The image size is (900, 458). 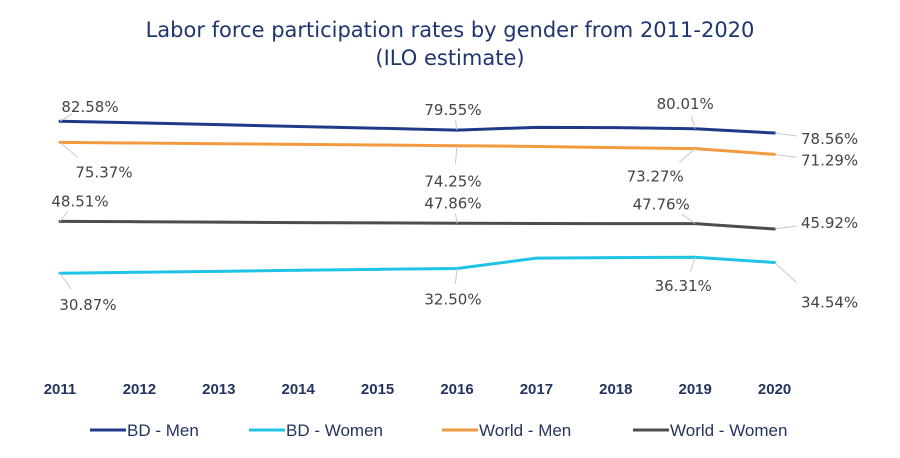 What do you see at coordinates (829, 302) in the screenshot?
I see `data-label: 34.54%` at bounding box center [829, 302].